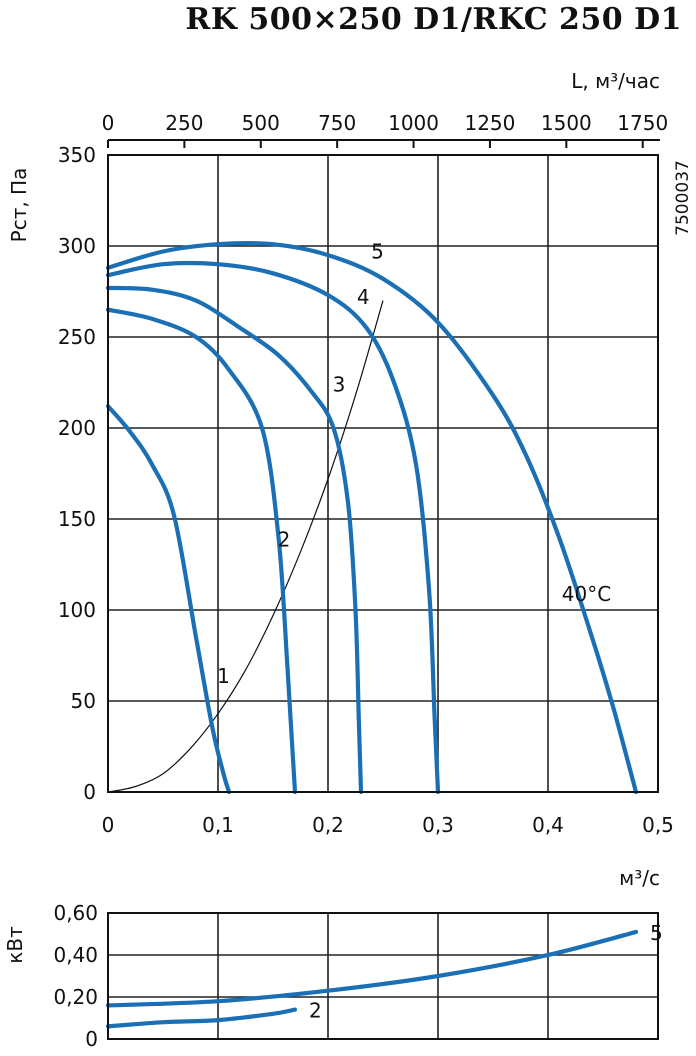 The image size is (696, 1056). I want to click on power-curves, so click(372, 979).